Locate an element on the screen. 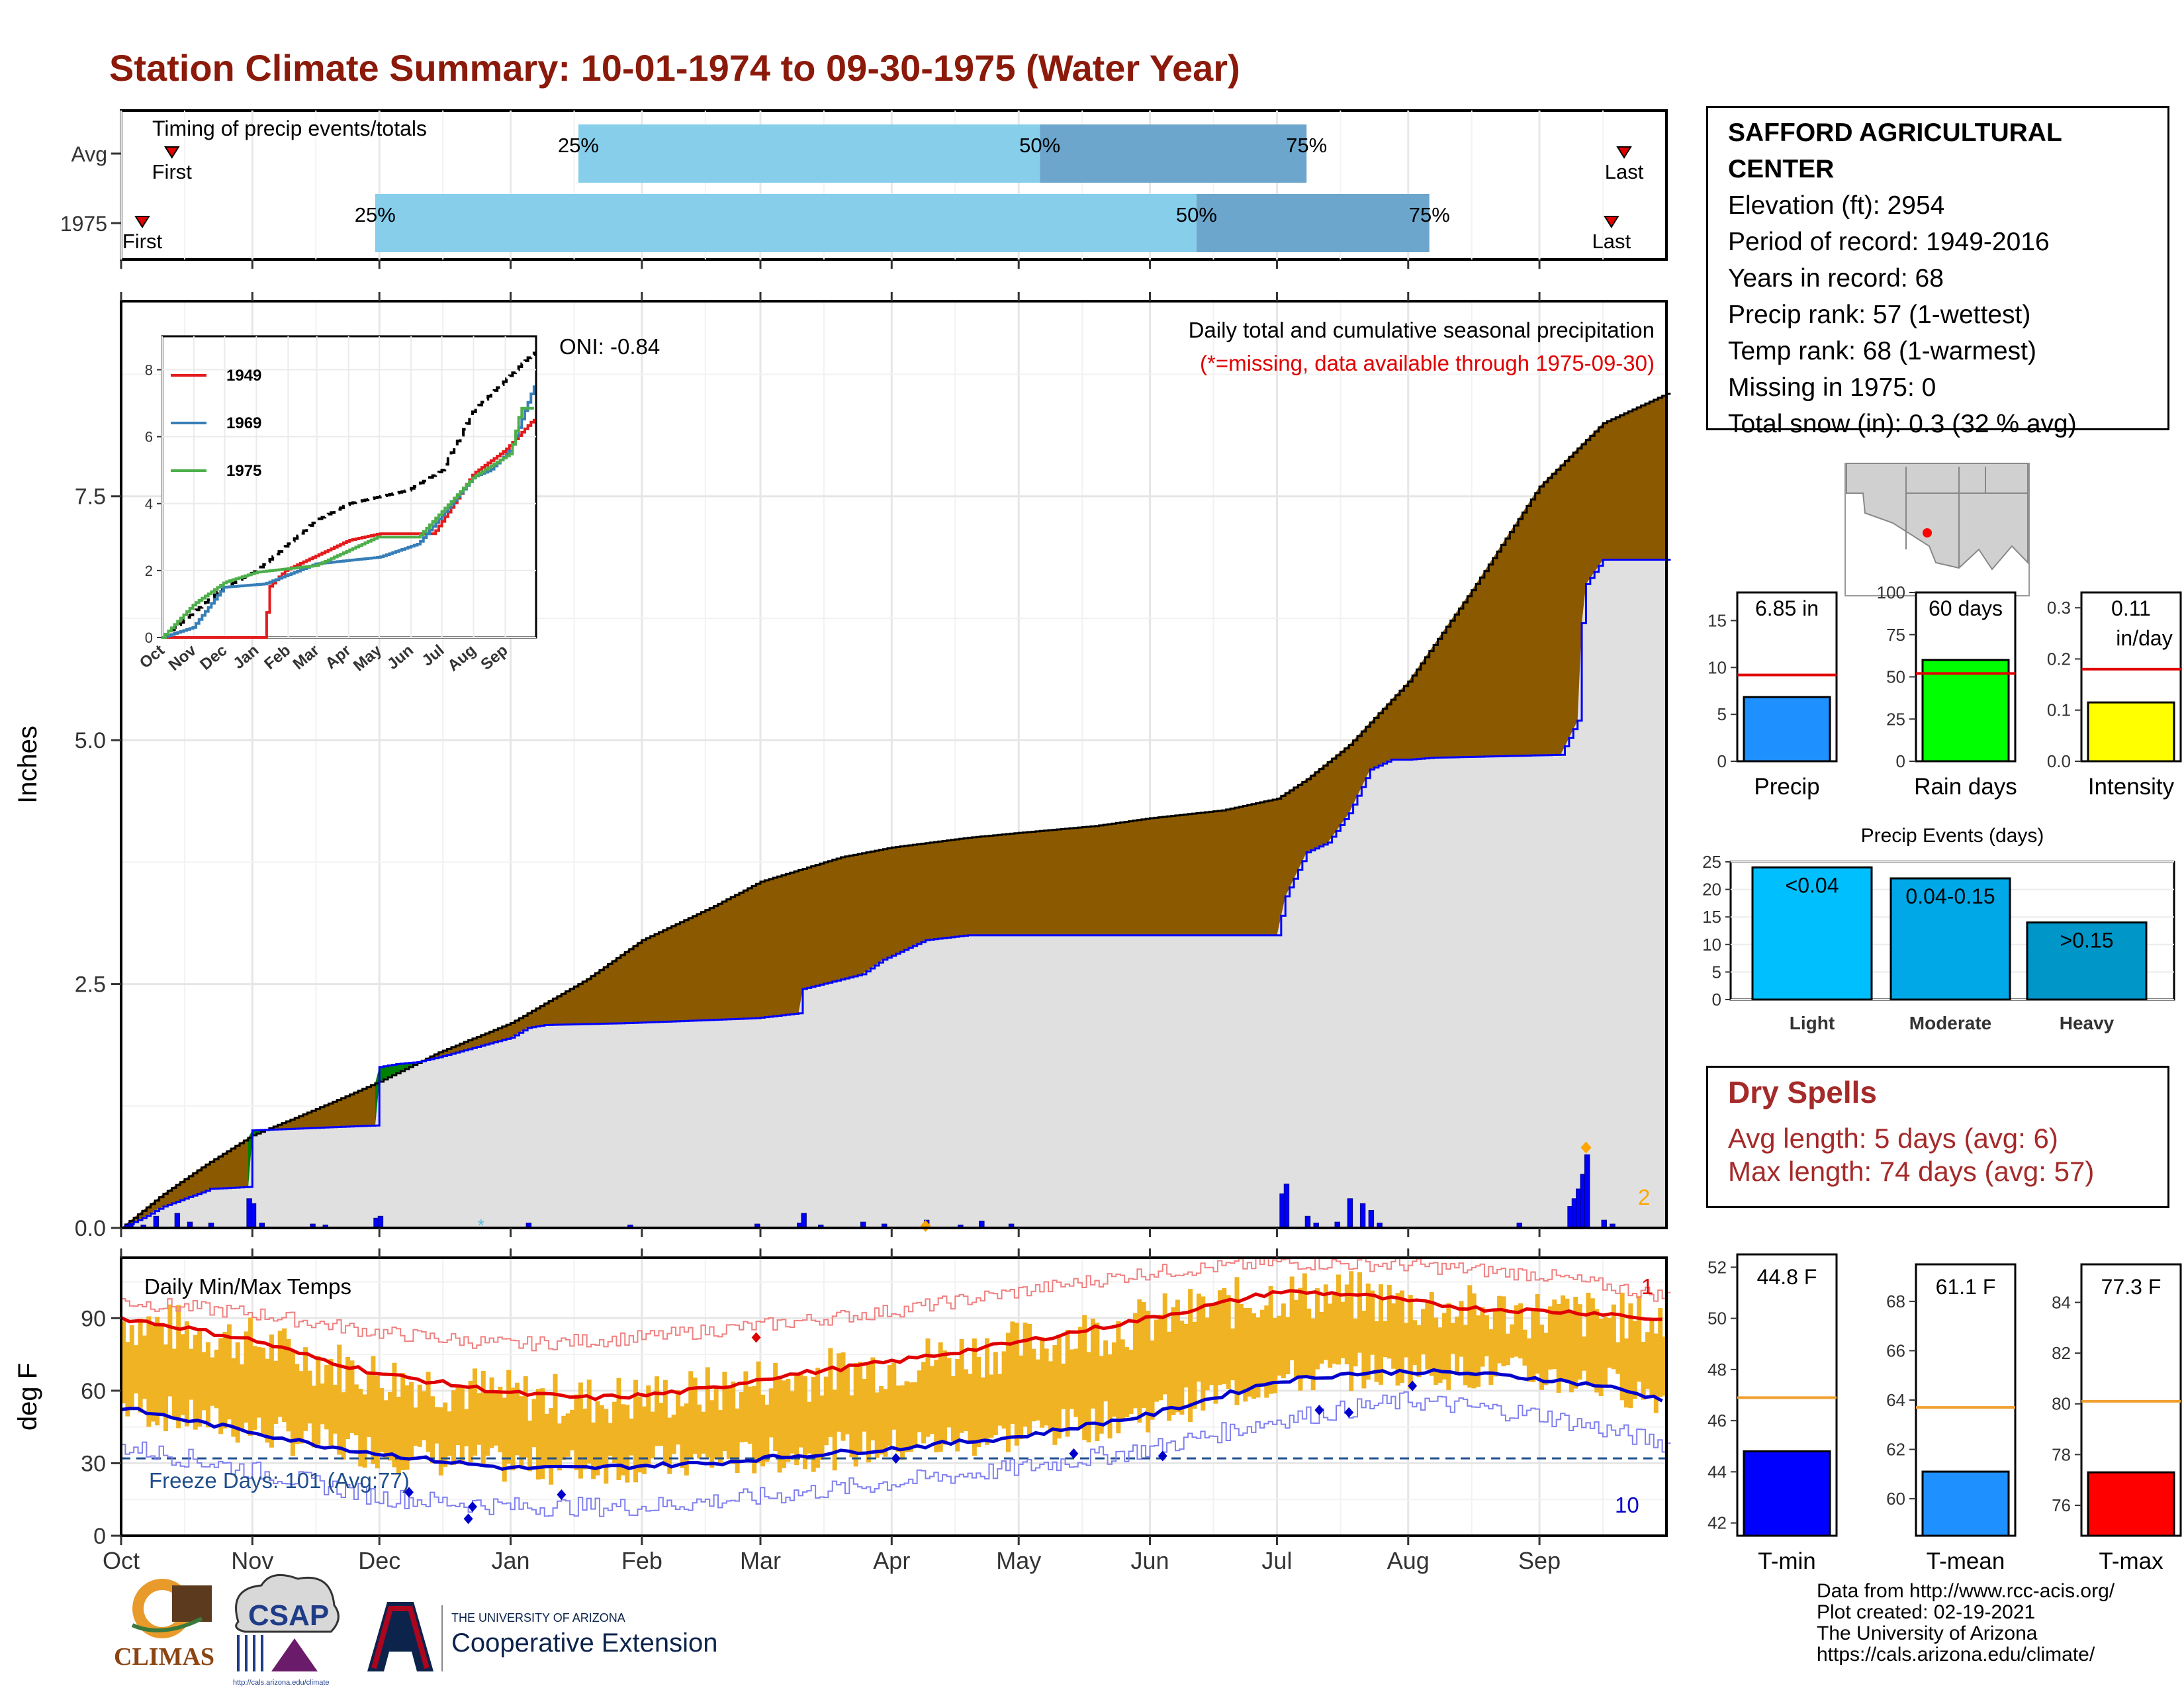 This screenshot has height=1688, width=2184. inset-legend-label: 1949 is located at coordinates (244, 376).